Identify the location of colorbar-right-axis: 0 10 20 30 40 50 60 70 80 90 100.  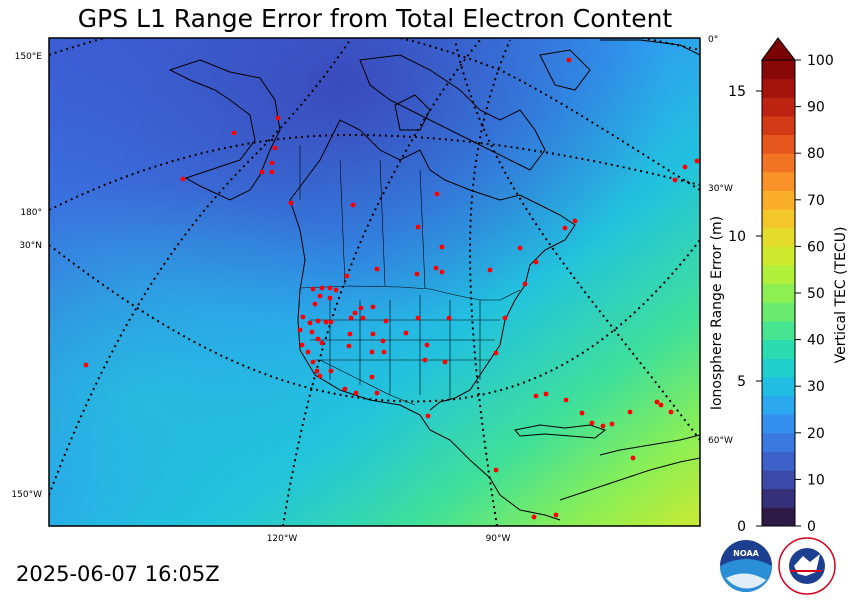
(814, 294).